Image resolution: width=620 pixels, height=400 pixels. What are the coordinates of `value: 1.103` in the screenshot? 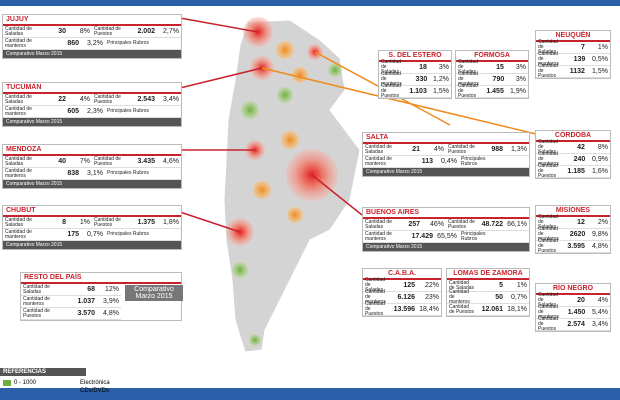 It's located at (418, 91).